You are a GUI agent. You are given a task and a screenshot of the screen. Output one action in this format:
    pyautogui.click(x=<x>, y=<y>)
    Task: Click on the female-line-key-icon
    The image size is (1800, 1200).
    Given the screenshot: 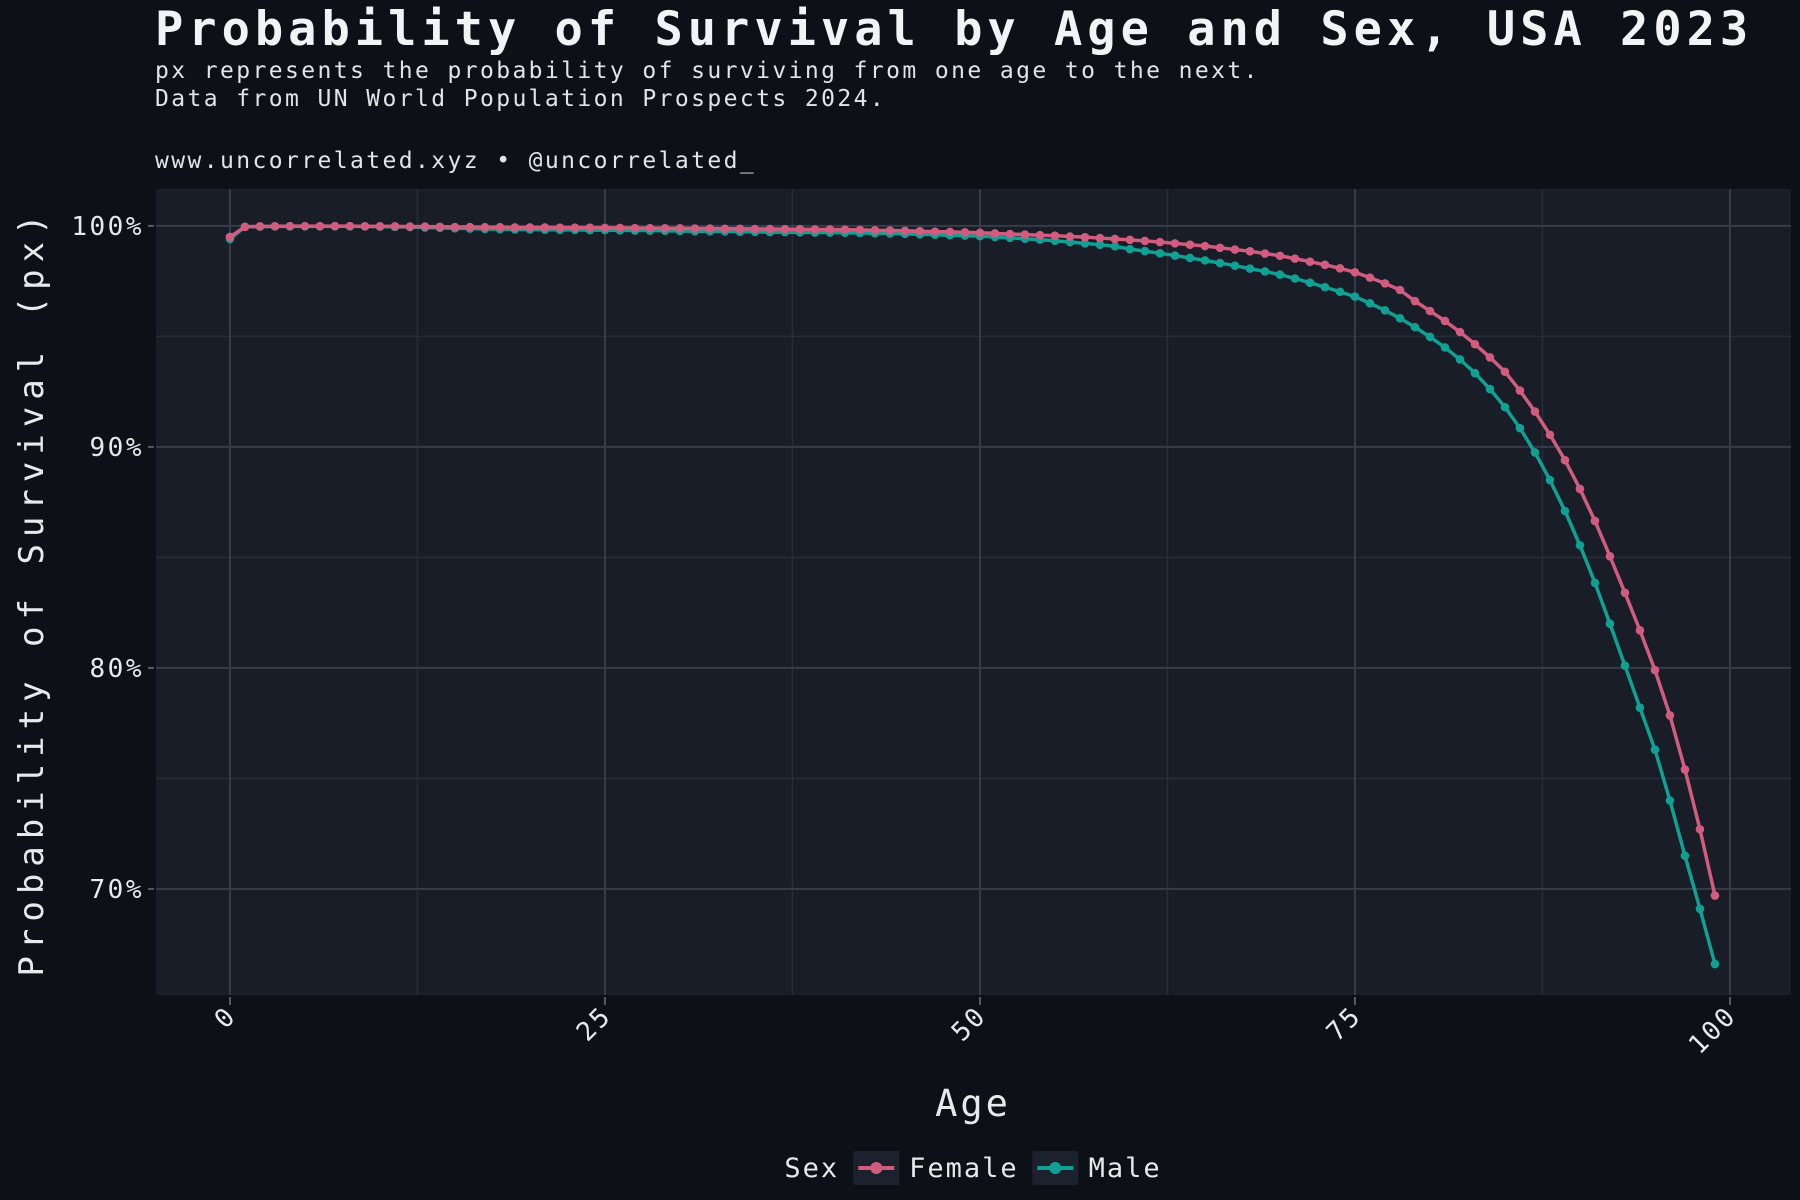 What is the action you would take?
    pyautogui.click(x=876, y=1168)
    